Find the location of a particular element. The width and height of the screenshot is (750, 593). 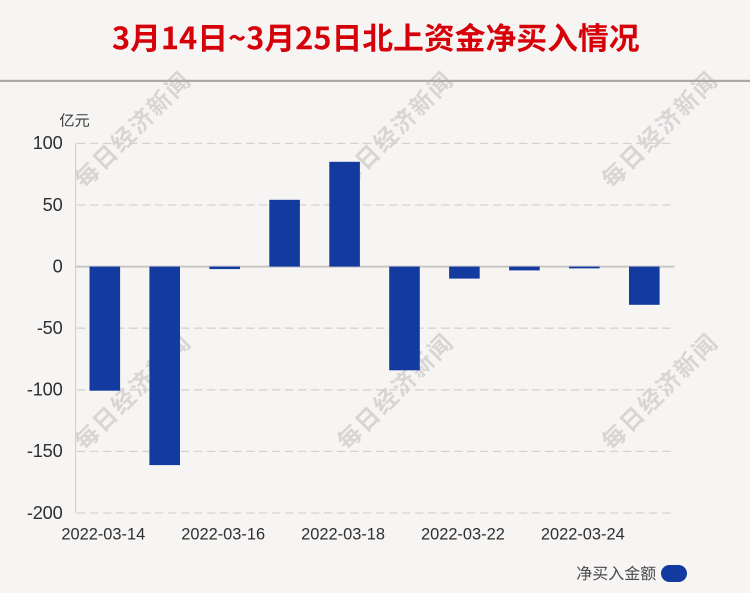

svg-text: 2022-03-18 is located at coordinates (343, 534).